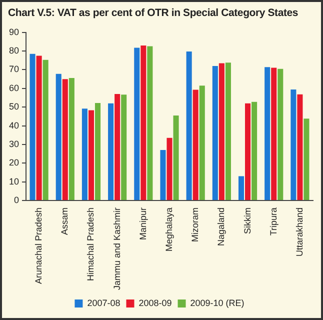 The width and height of the screenshot is (323, 320). Describe the element at coordinates (143, 223) in the screenshot. I see `x-tick-label: Manipur` at that location.